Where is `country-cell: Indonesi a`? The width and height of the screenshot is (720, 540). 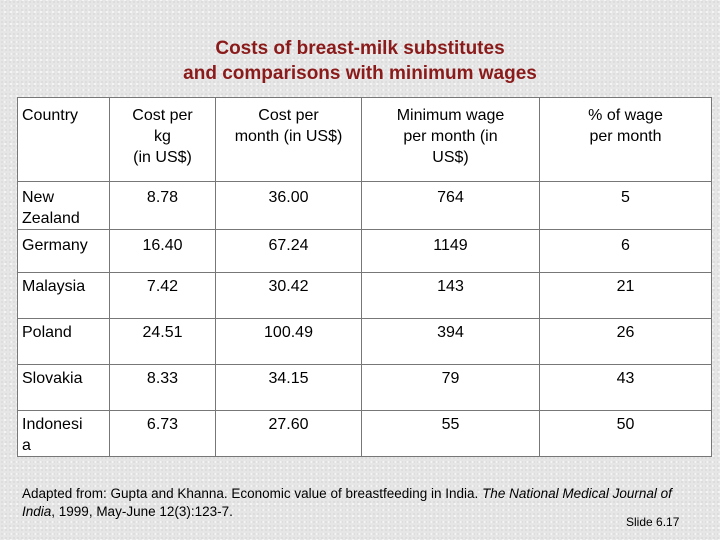
country-cell: Indonesi a is located at coordinates (63, 433).